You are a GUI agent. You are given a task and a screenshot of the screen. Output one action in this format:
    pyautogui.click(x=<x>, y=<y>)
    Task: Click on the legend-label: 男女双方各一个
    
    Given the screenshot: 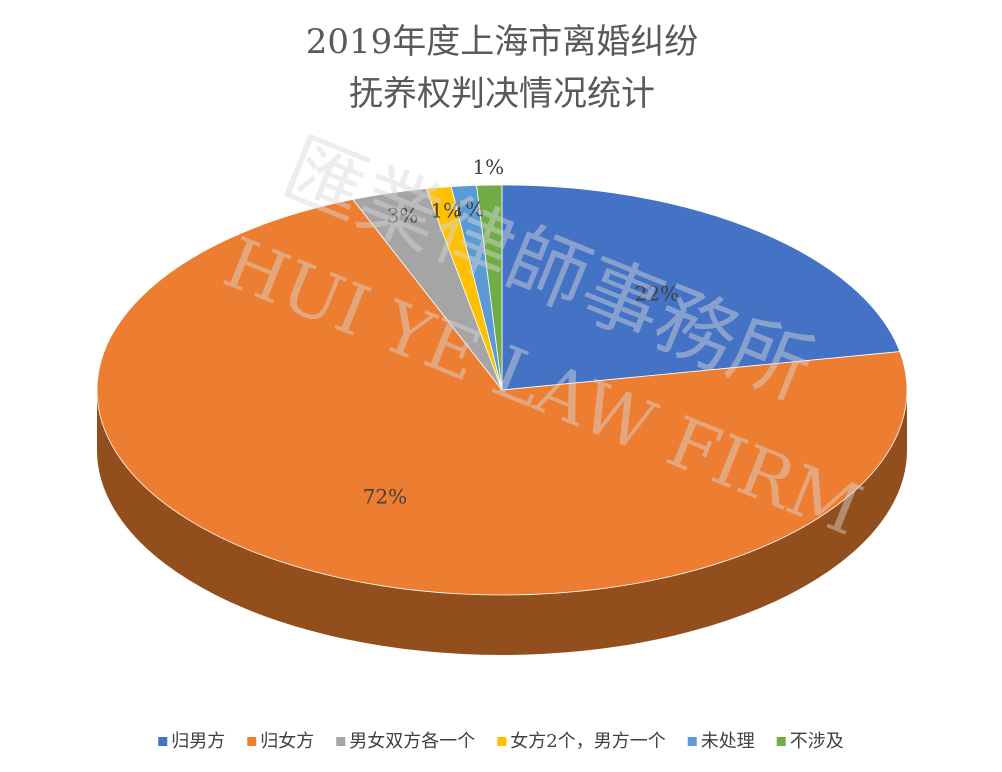 What is the action you would take?
    pyautogui.click(x=412, y=741)
    